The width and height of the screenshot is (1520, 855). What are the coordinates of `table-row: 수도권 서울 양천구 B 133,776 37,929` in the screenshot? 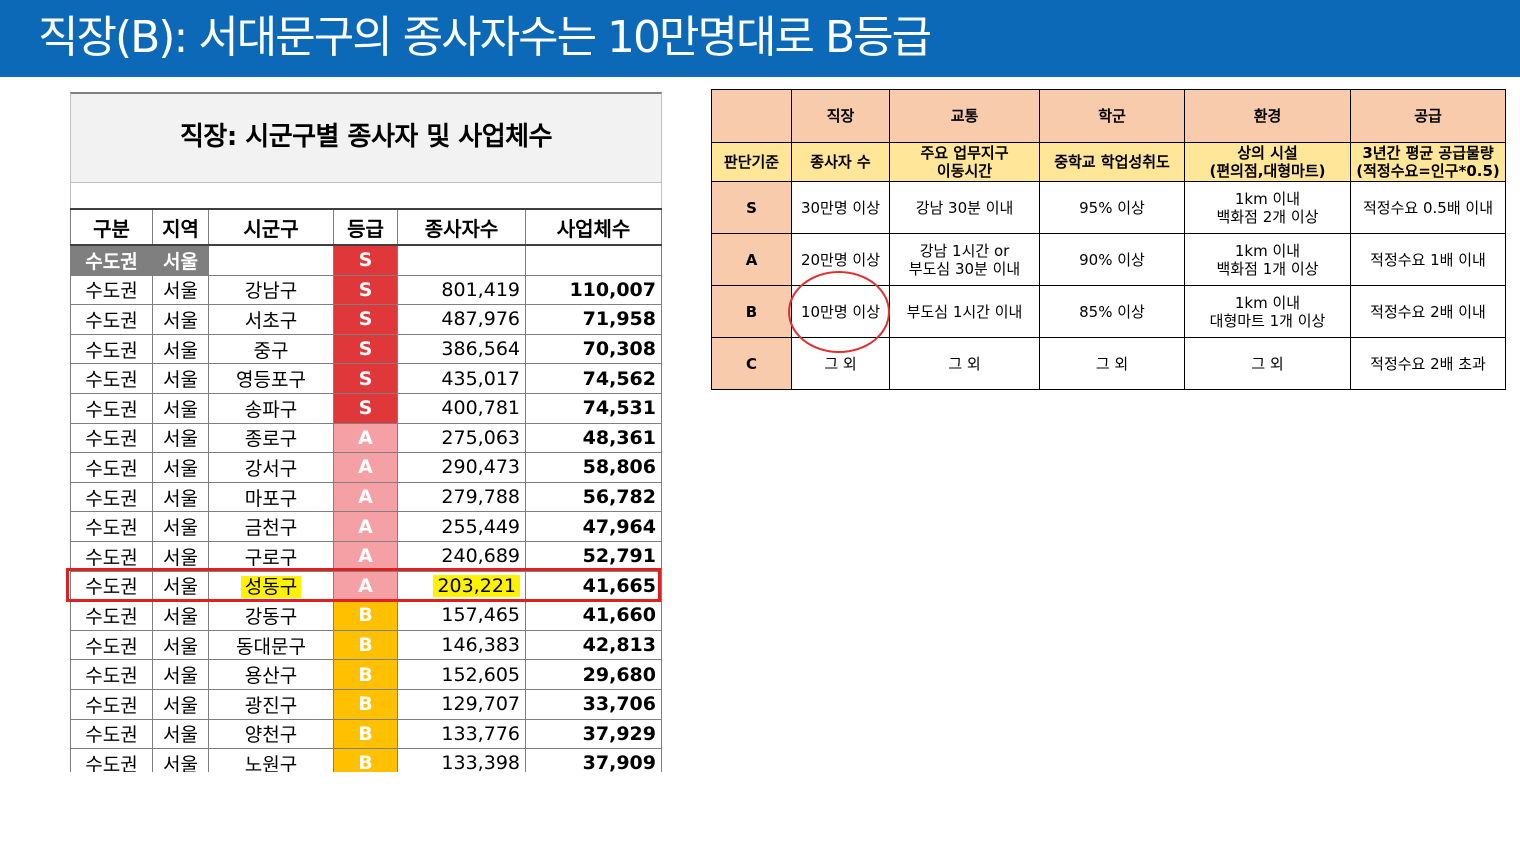 It's located at (366, 734).